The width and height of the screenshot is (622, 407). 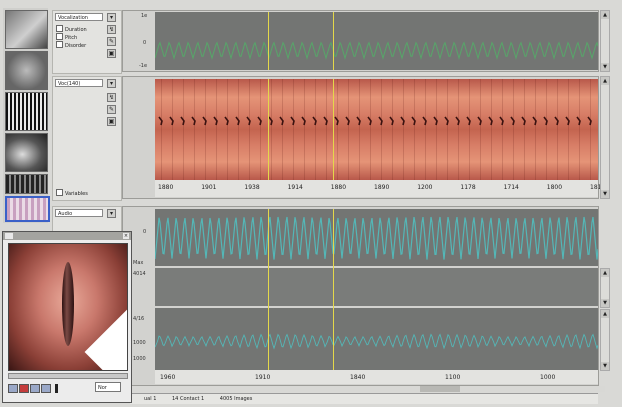 I want to click on checkbox-disorder: Disorder, so click(x=71, y=45).